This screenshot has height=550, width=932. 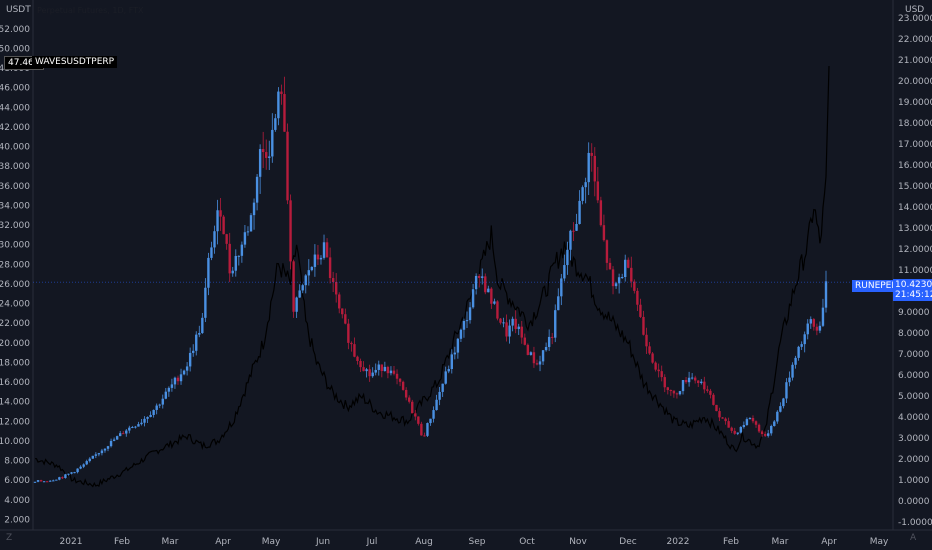 What do you see at coordinates (915, 166) in the screenshot?
I see `right-axis-tick: 16.0000` at bounding box center [915, 166].